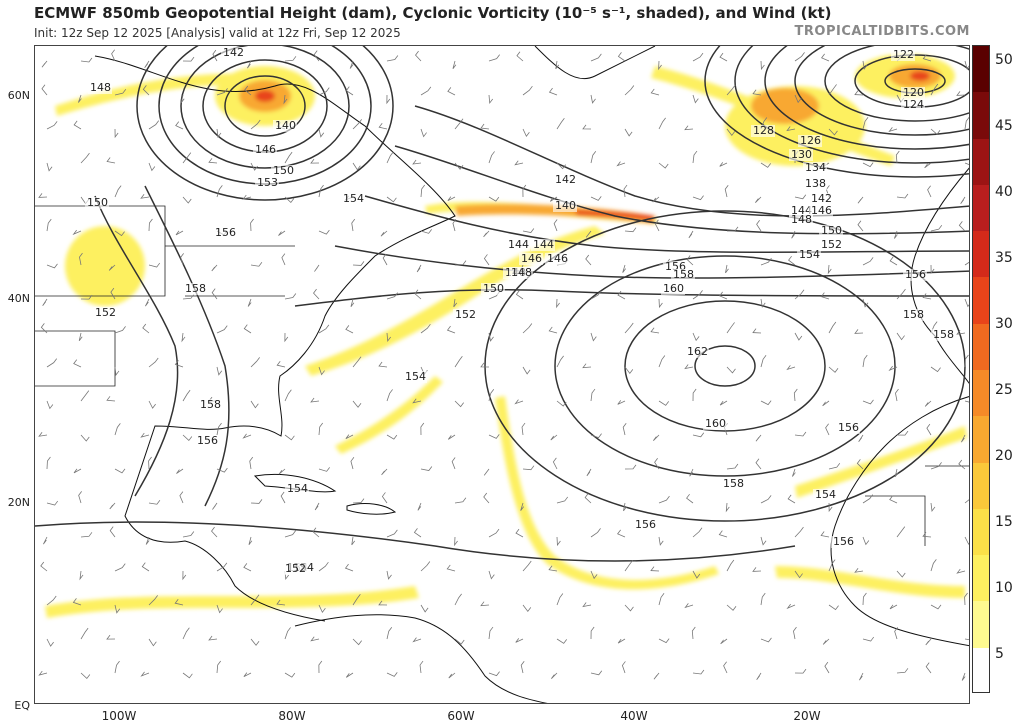 The image size is (1024, 724). What do you see at coordinates (265, 149) in the screenshot?
I see `contour-label: 146` at bounding box center [265, 149].